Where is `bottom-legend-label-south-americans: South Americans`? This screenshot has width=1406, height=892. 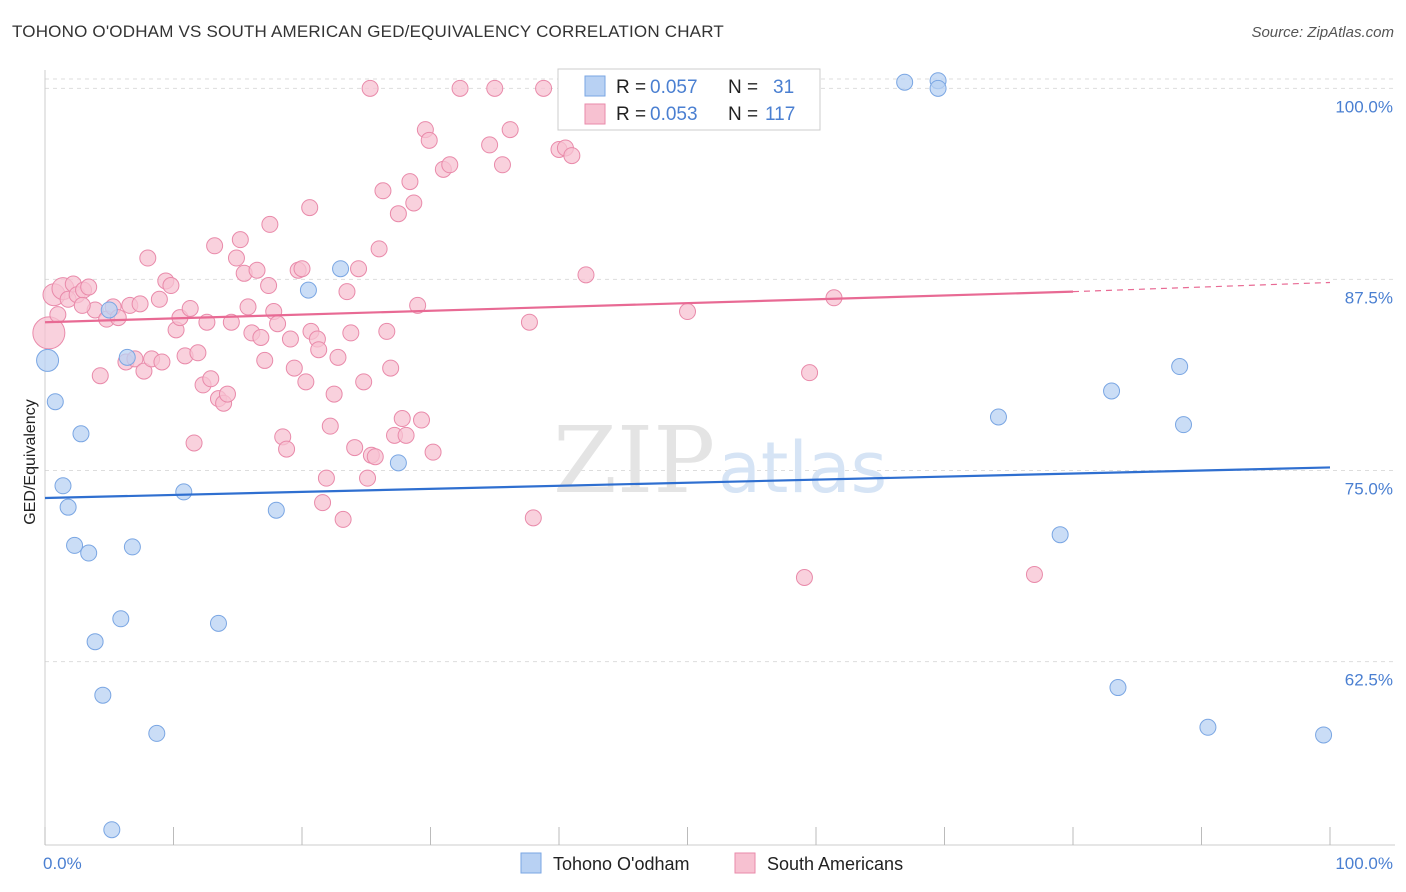
bottom-legend-label-south-americans: South Americans is located at coordinates (835, 864).